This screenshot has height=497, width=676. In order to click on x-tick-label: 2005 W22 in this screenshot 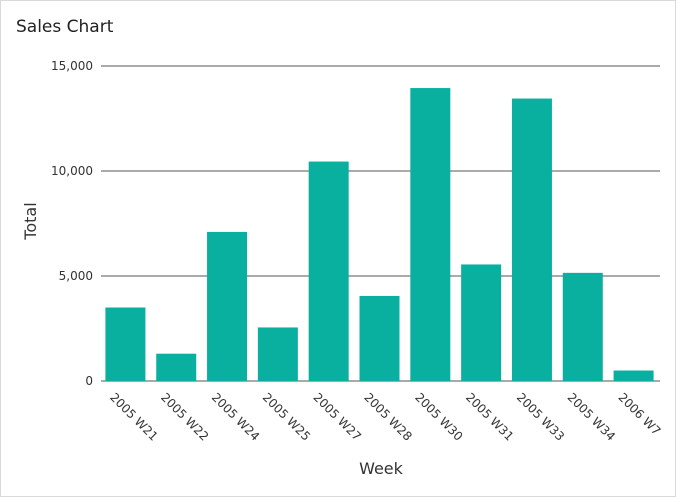, I will do `click(184, 416)`.